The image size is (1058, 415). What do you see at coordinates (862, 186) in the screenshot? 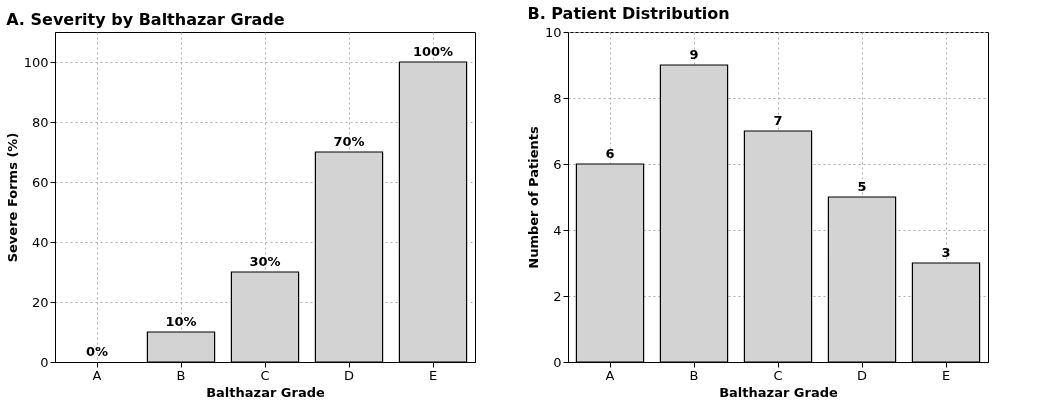
I see `data-label: 5` at bounding box center [862, 186].